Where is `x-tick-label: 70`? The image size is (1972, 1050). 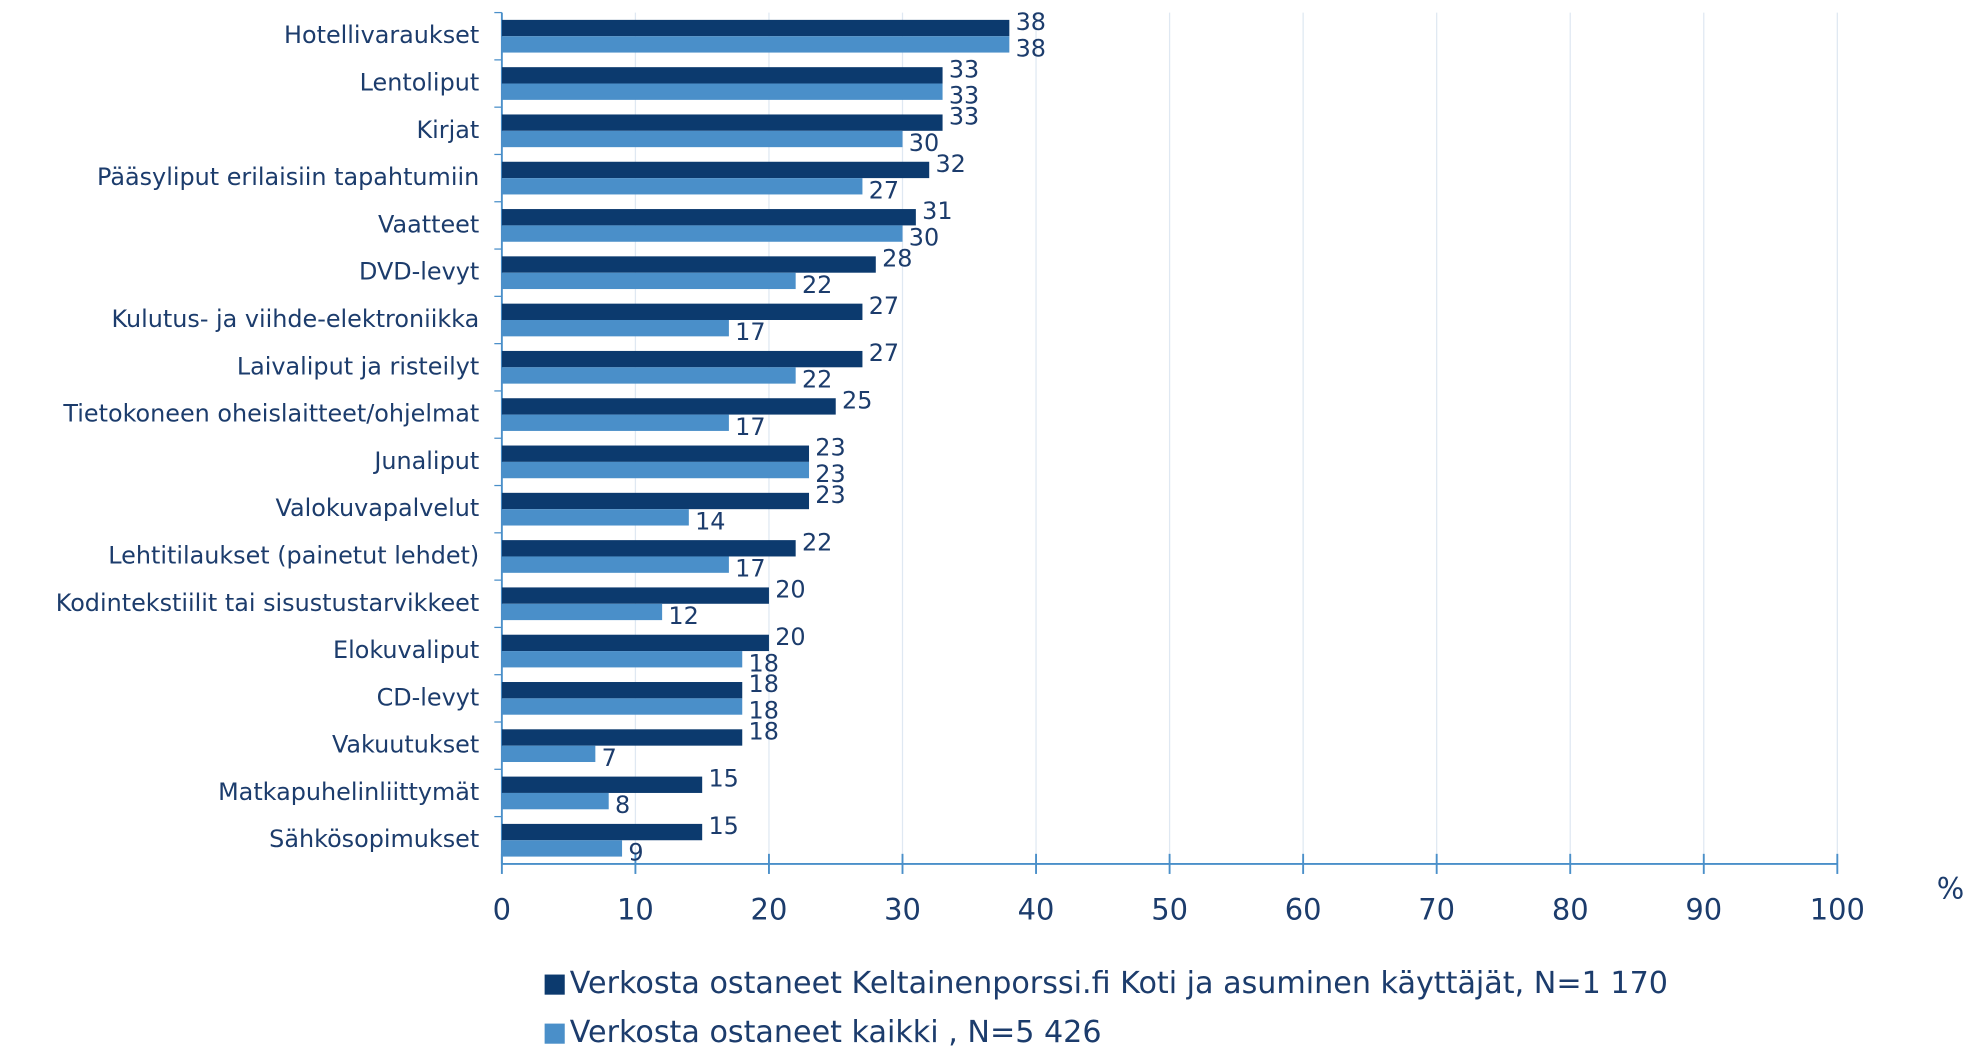 x-tick-label: 70 is located at coordinates (1436, 910).